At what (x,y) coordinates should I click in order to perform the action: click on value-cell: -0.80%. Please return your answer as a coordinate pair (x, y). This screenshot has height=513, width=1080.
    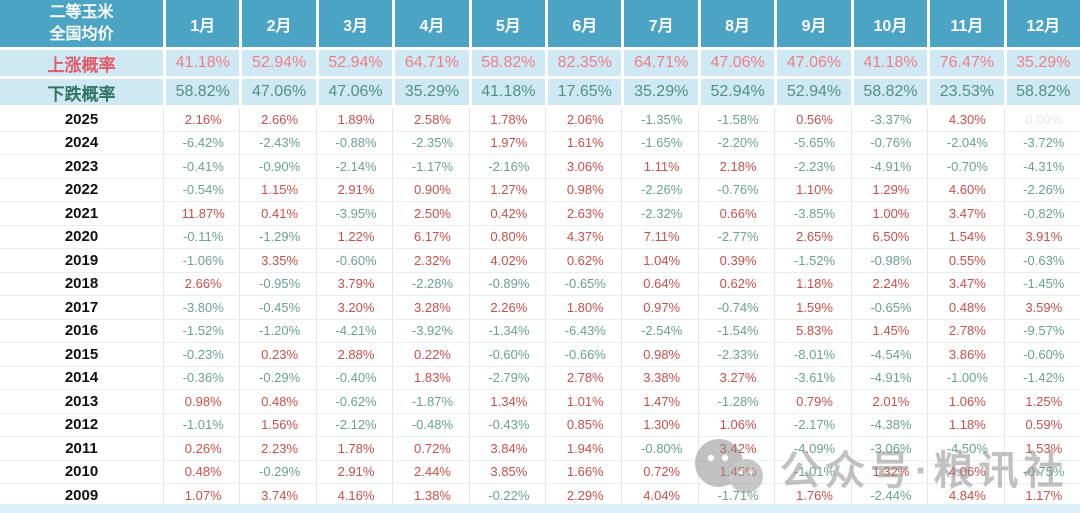
    Looking at the image, I should click on (659, 448).